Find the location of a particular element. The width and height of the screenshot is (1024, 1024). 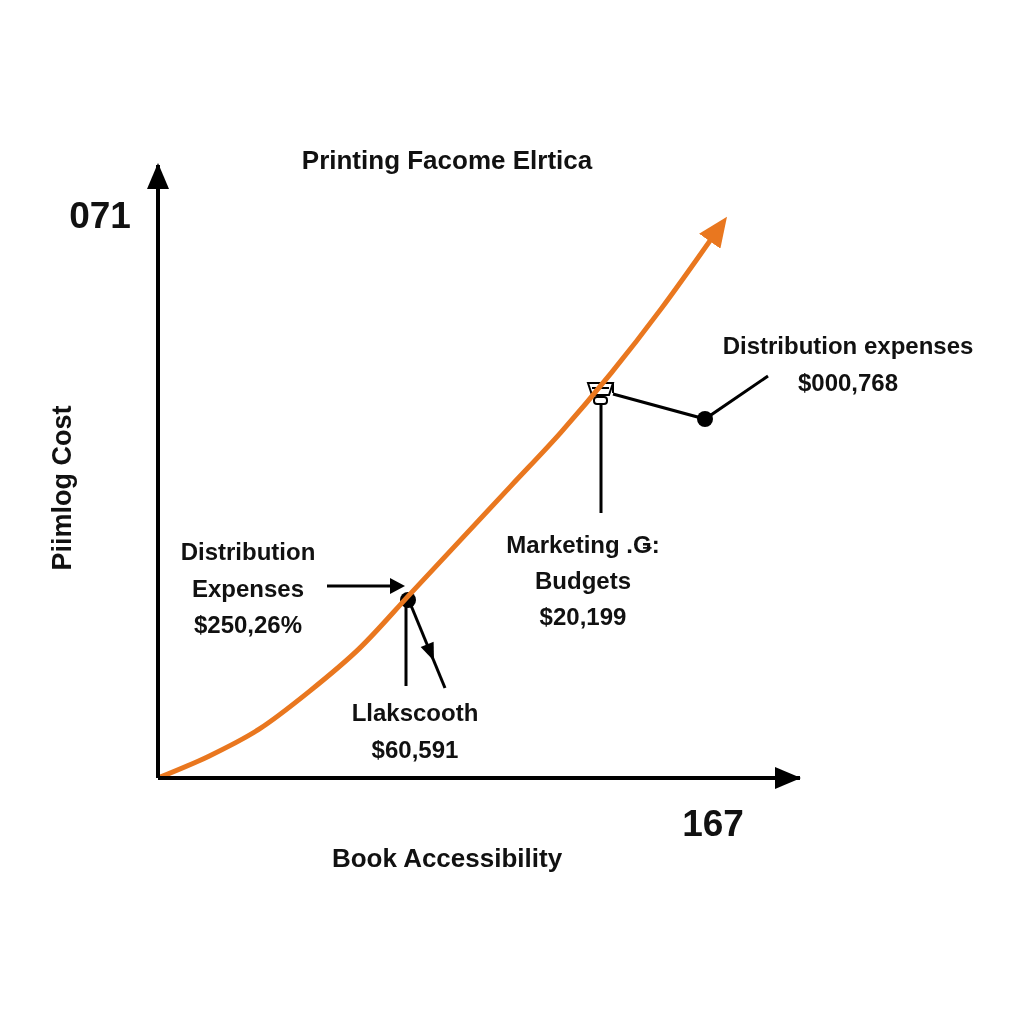

annotation: Marketing .Ǥ: Budgets $20,199 is located at coordinates (583, 580).